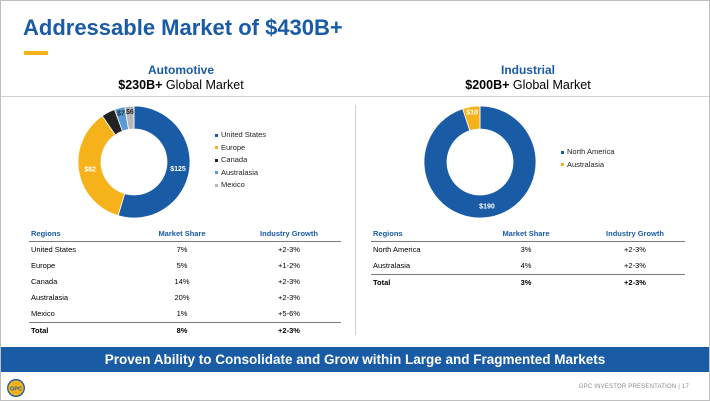  I want to click on automotive-label-mexico: $6, so click(130, 112).